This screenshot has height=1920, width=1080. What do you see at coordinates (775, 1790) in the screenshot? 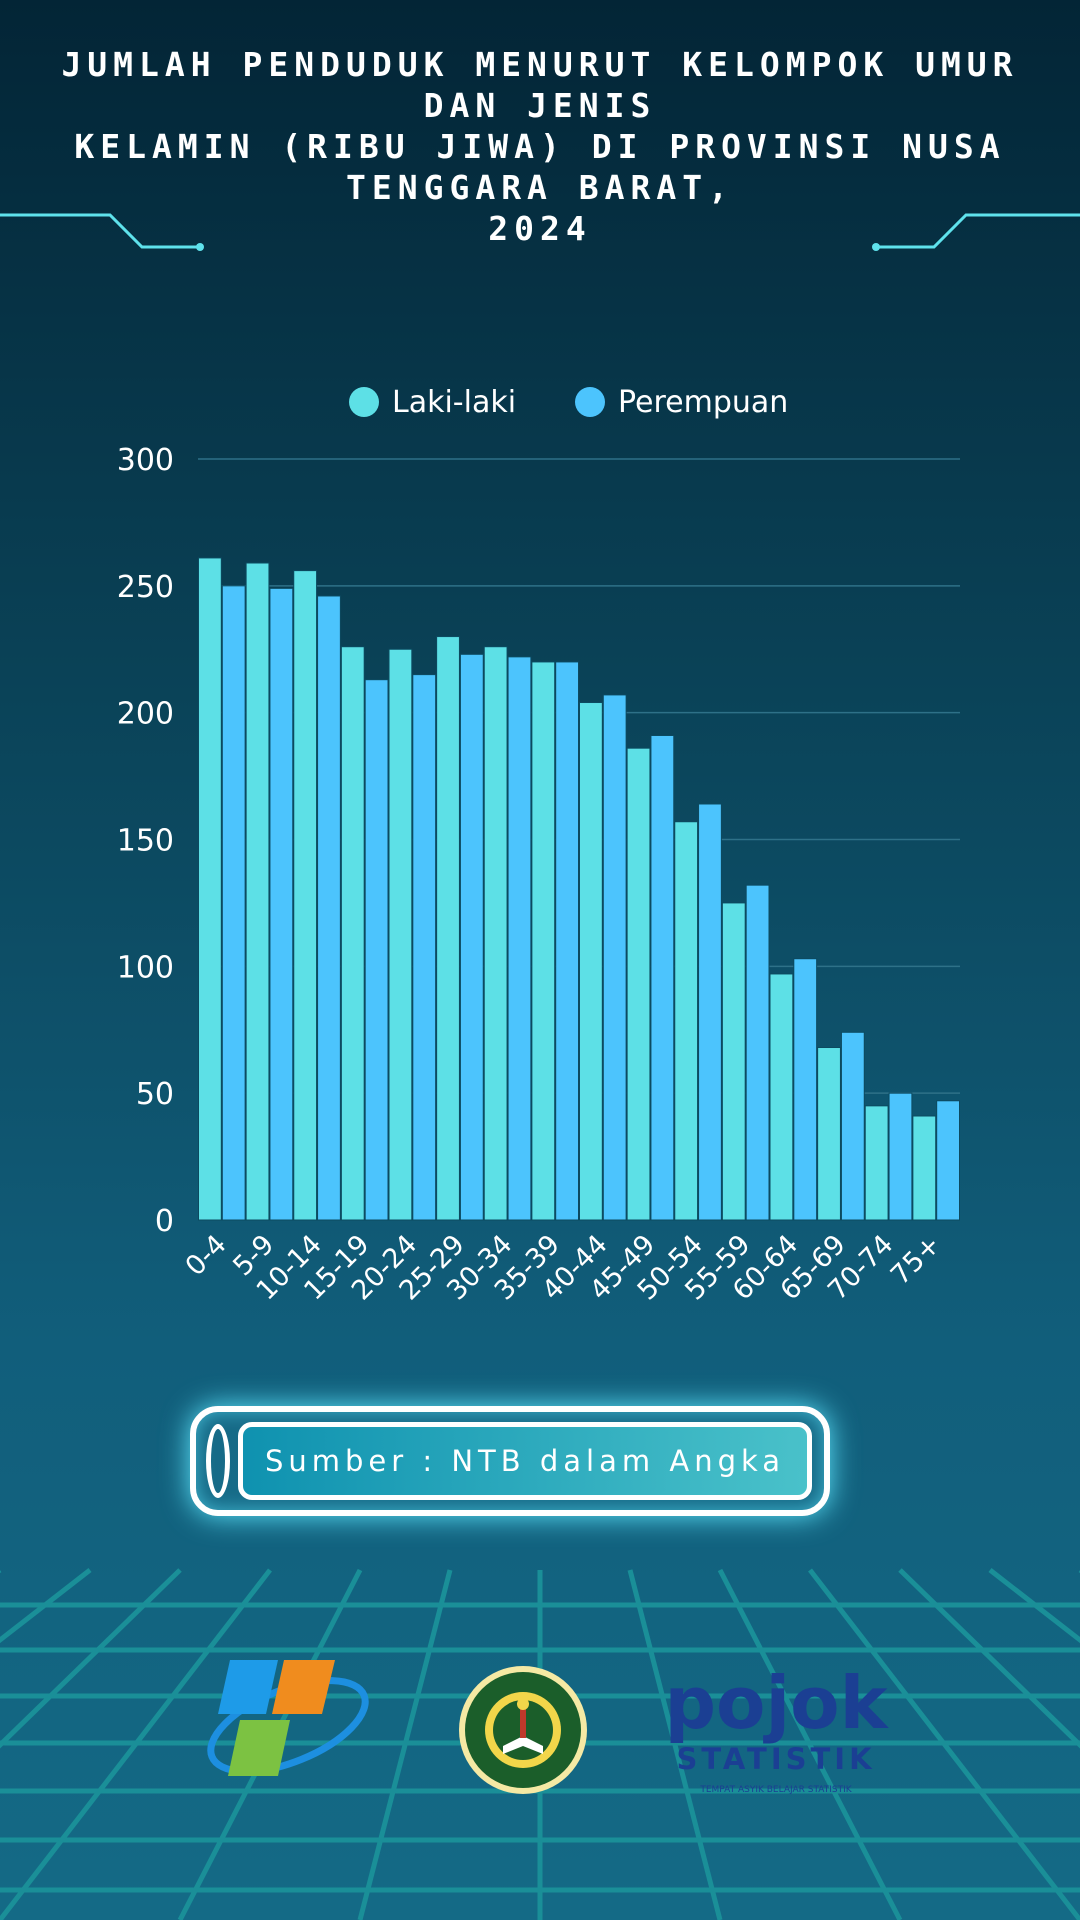
I see `pojok-tagline: TEMPAT ASYIK BELAJAR STATISTIK` at bounding box center [775, 1790].